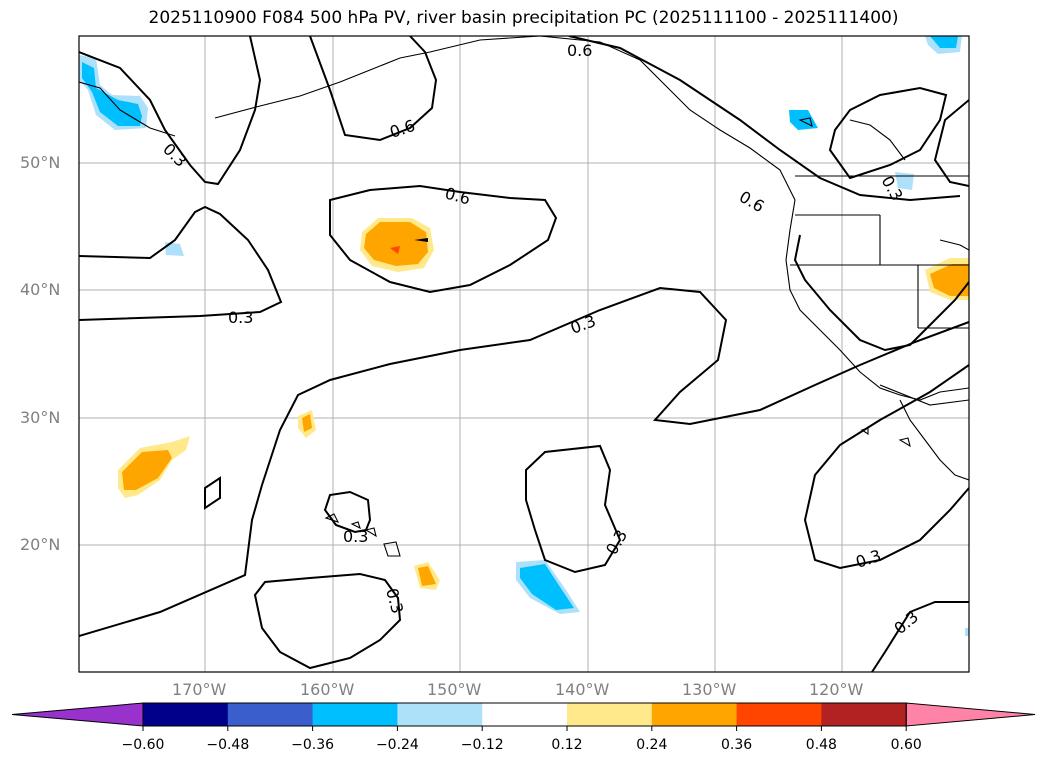 This screenshot has width=1047, height=765. What do you see at coordinates (40, 544) in the screenshot?
I see `lat-label: 20°N` at bounding box center [40, 544].